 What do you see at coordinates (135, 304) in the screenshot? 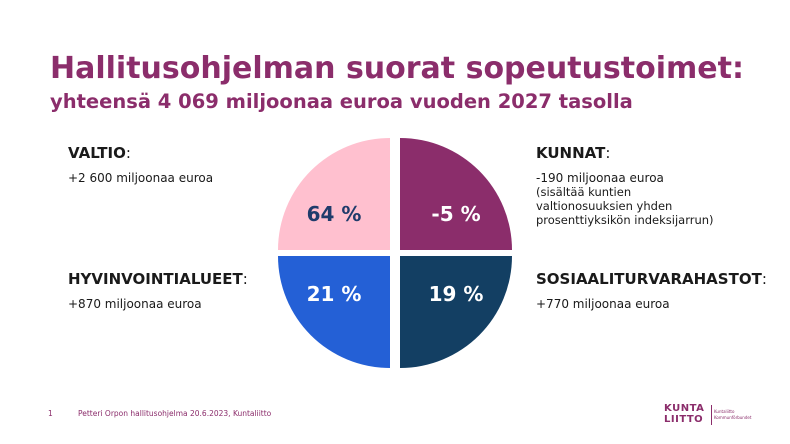
I see `hyvinvointialueet-amount: +870 miljoonaa euroa` at bounding box center [135, 304].